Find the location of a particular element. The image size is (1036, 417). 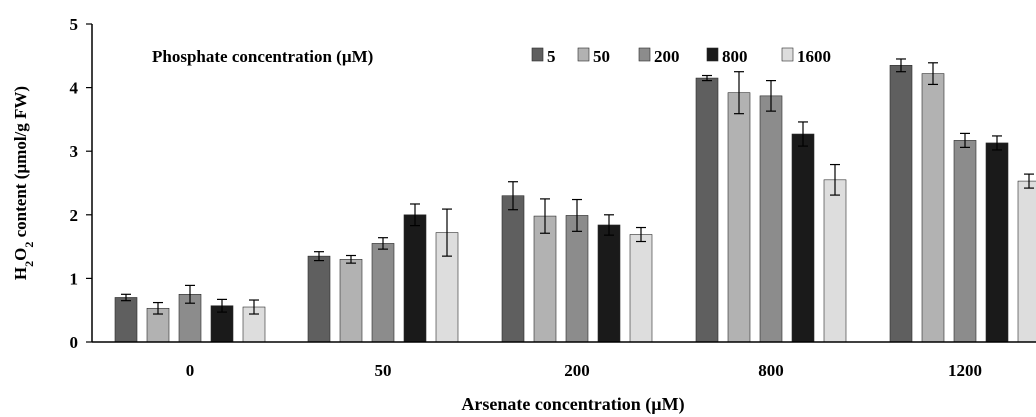

y-tick-label: 1 is located at coordinates (74, 278).